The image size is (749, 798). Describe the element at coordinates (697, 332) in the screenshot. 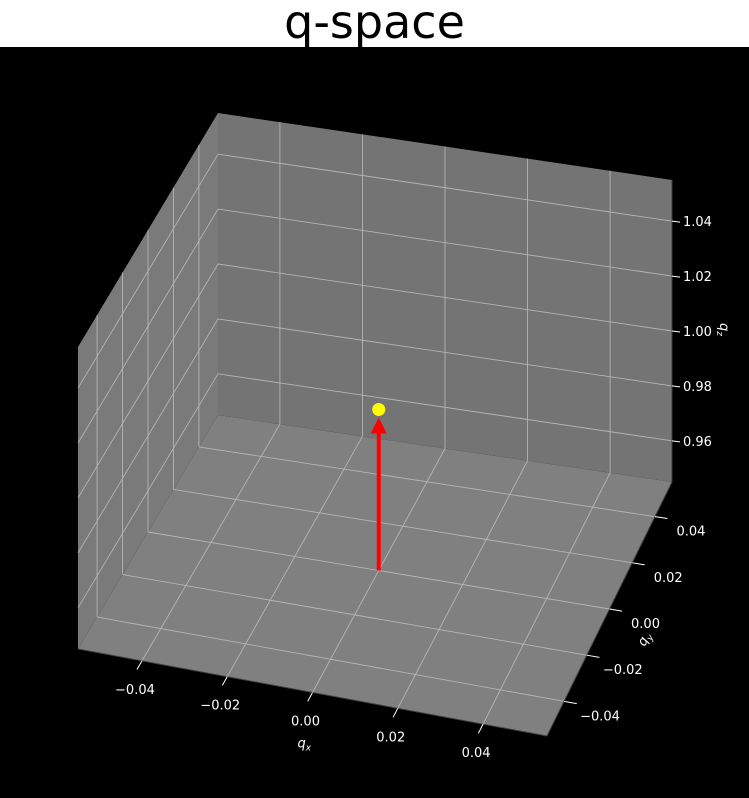

I see `z-tick-label: 1.00` at that location.